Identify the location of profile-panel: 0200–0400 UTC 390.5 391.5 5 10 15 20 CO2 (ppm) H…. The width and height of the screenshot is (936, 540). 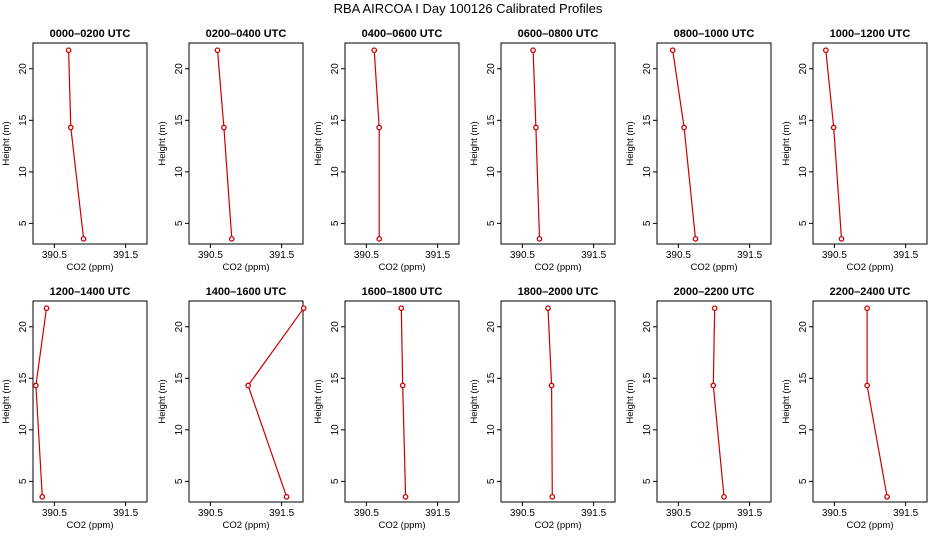
(230, 150).